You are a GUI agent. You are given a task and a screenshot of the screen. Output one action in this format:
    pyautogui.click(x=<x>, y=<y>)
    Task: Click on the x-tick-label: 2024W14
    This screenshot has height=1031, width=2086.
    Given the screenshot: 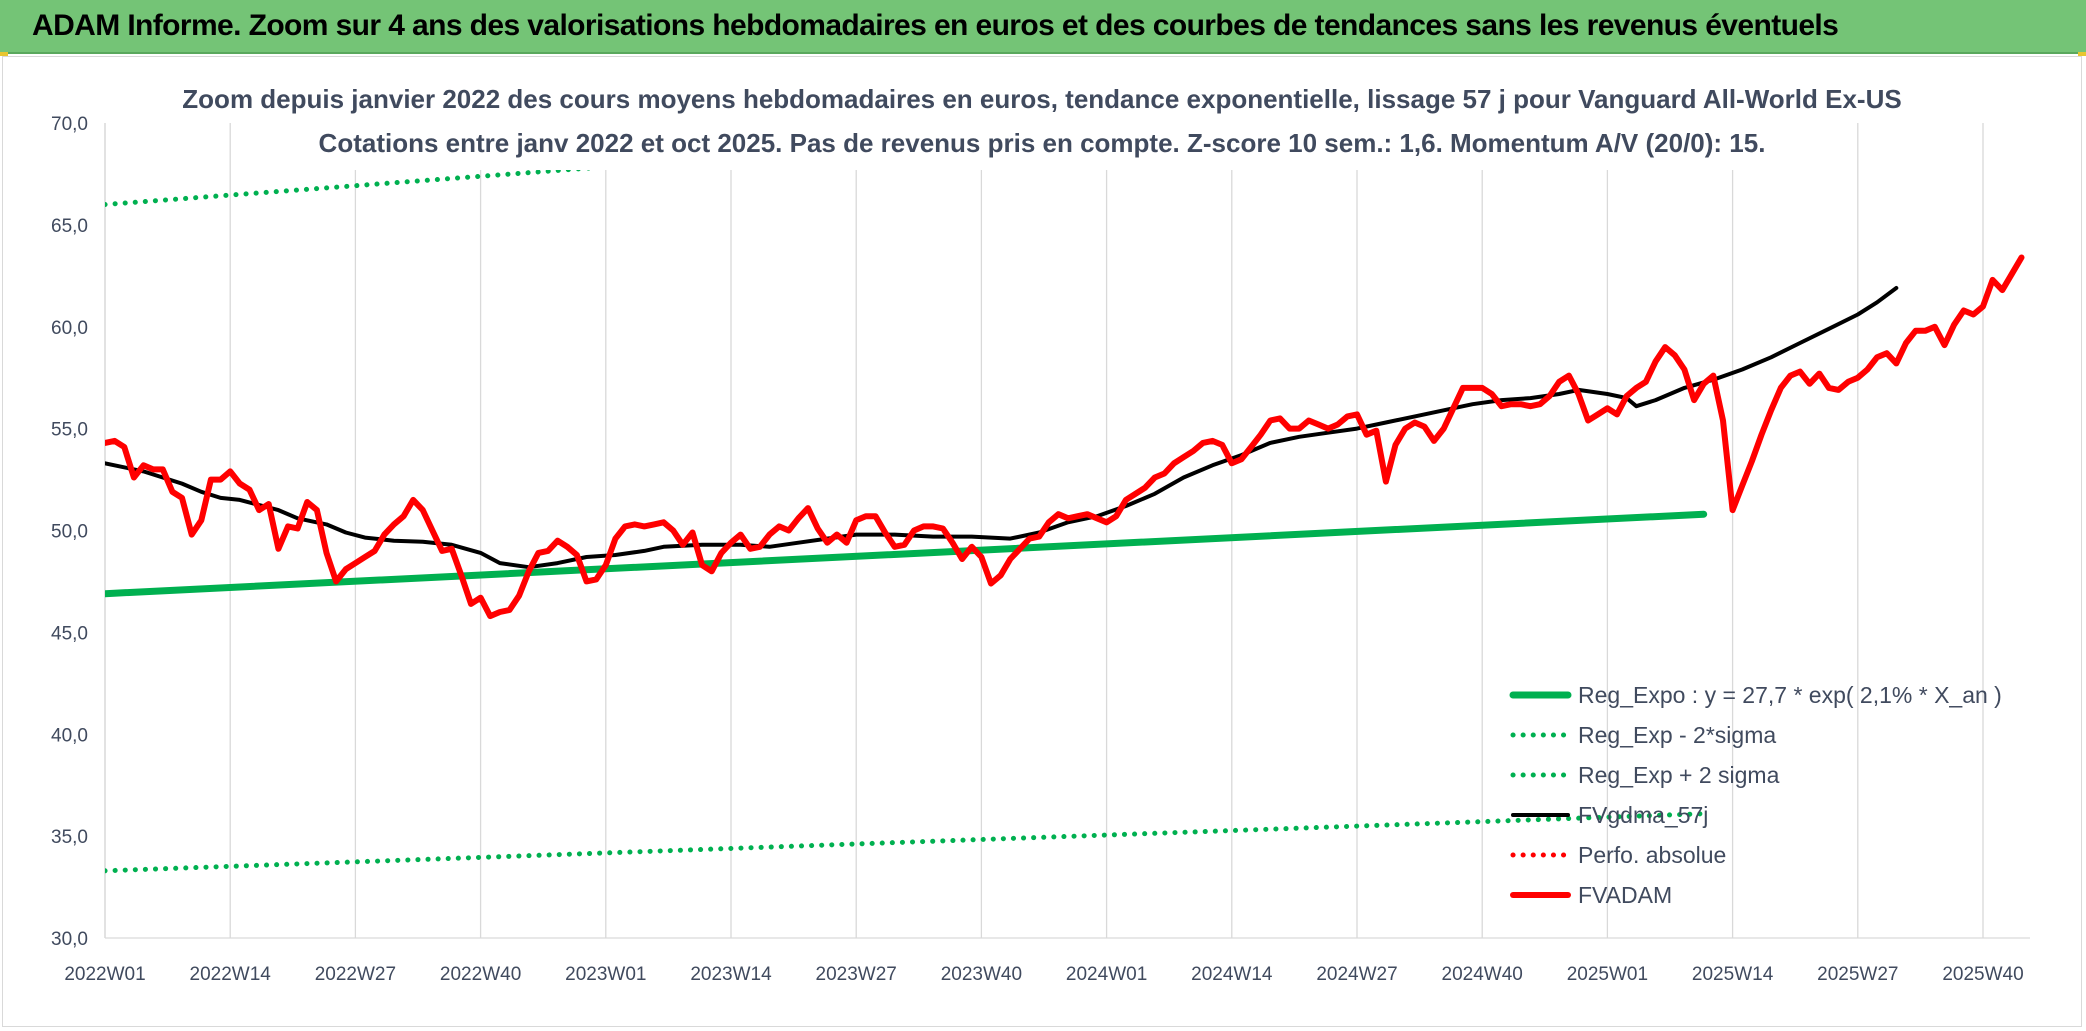 What is the action you would take?
    pyautogui.click(x=1232, y=974)
    